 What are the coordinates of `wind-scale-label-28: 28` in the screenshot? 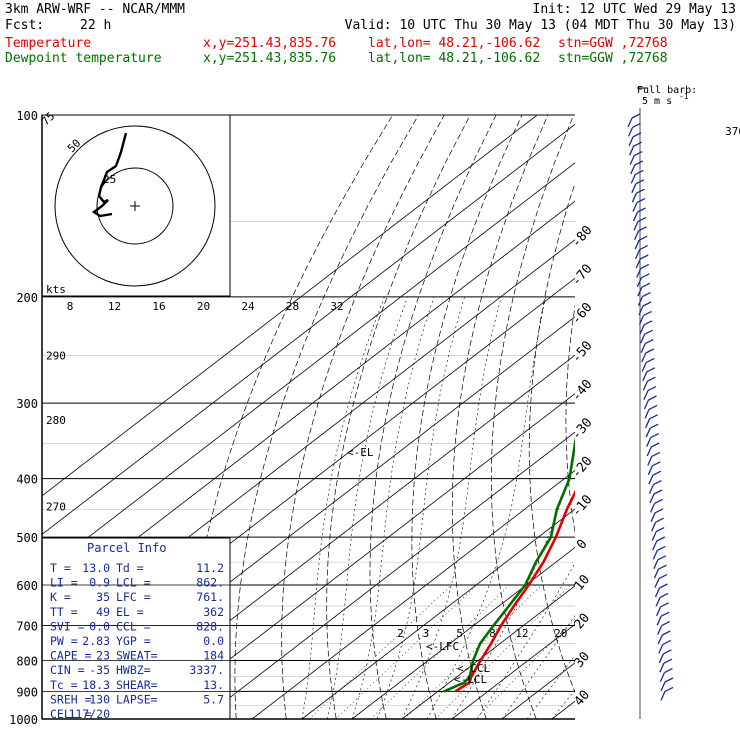 It's located at (292, 306).